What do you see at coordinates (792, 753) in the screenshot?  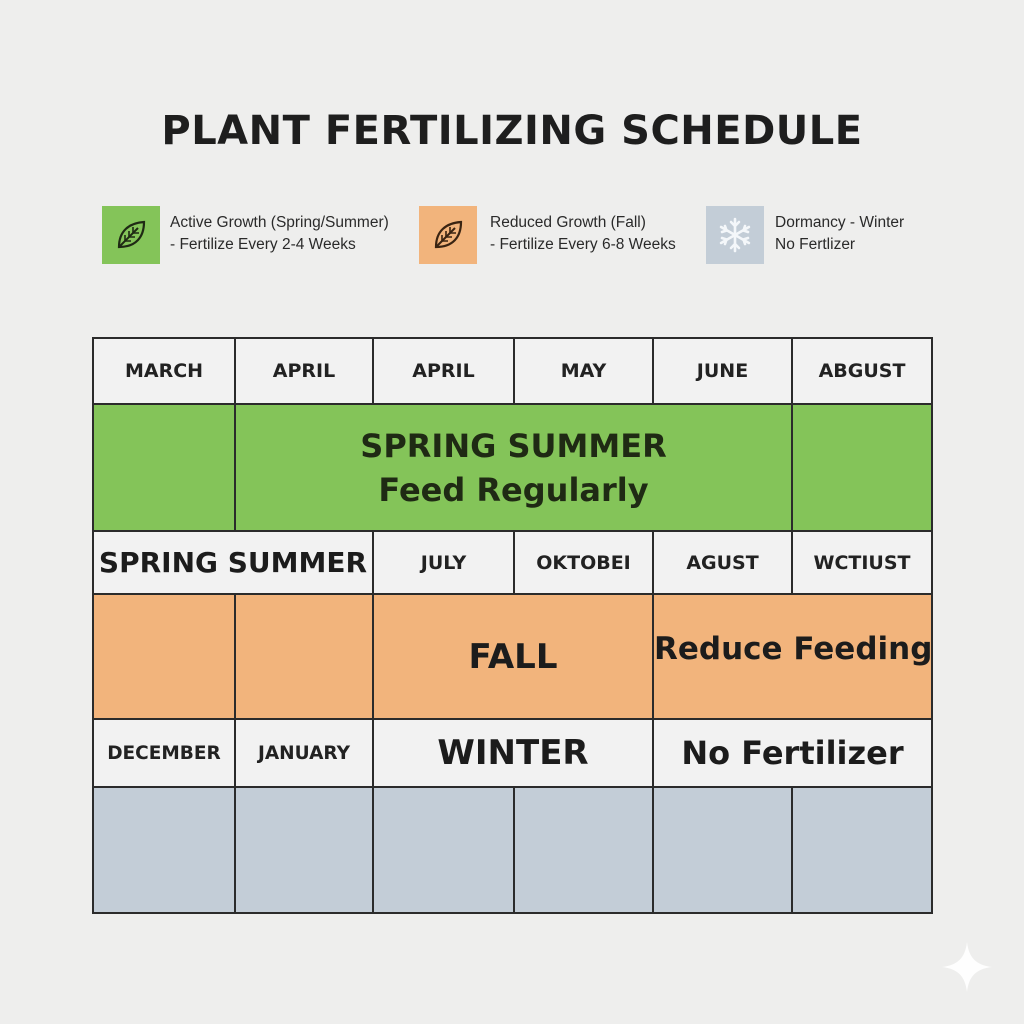 I see `no-fertilizer-label: No Fertilizer` at bounding box center [792, 753].